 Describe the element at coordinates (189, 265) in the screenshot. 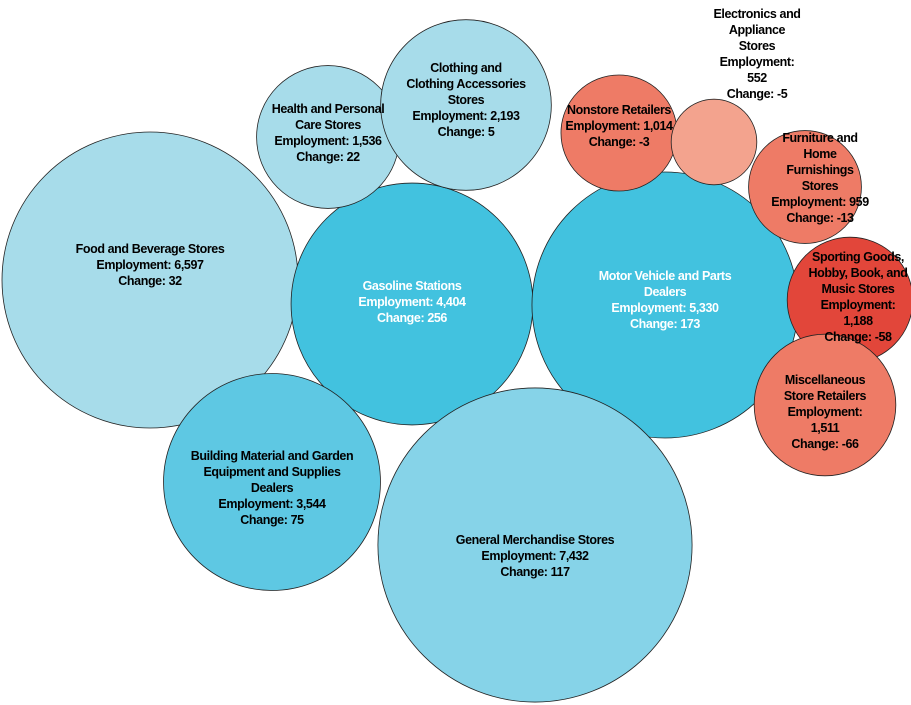

I see `employment-value: 6,597` at that location.